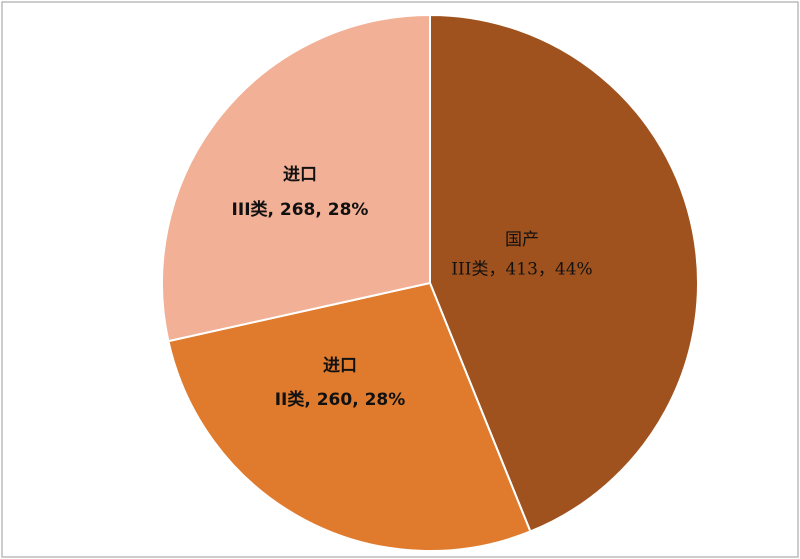  Describe the element at coordinates (340, 399) in the screenshot. I see `slice-value-label: II类, 260, 28%` at that location.